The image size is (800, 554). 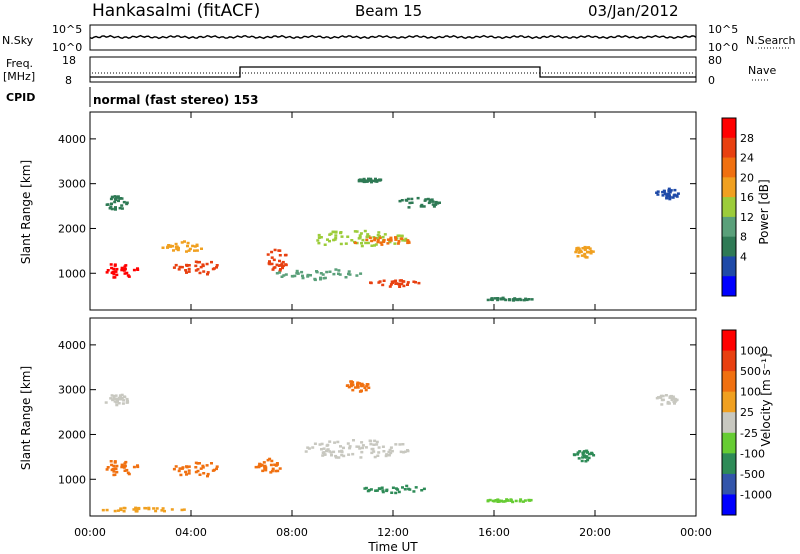 I want to click on velocity-colorbar-label: Velocity [m s⁻¹], so click(x=766, y=399).